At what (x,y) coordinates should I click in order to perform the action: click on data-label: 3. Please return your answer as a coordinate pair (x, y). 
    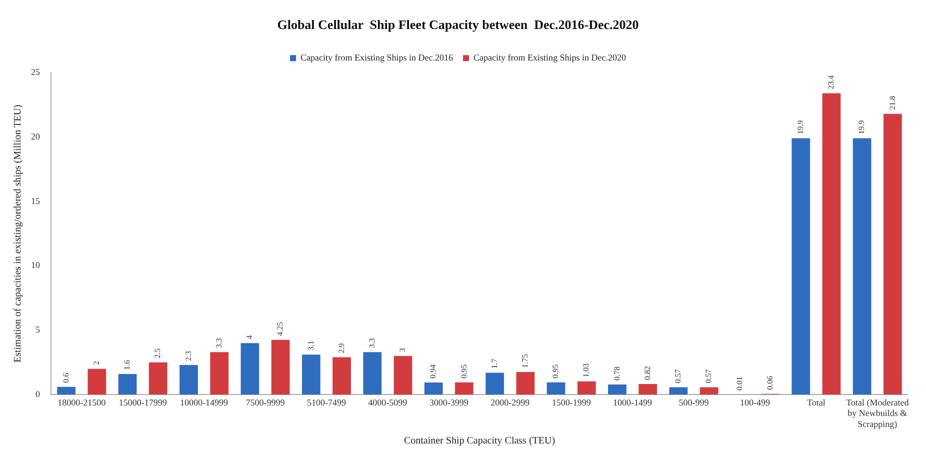
    Looking at the image, I should click on (403, 350).